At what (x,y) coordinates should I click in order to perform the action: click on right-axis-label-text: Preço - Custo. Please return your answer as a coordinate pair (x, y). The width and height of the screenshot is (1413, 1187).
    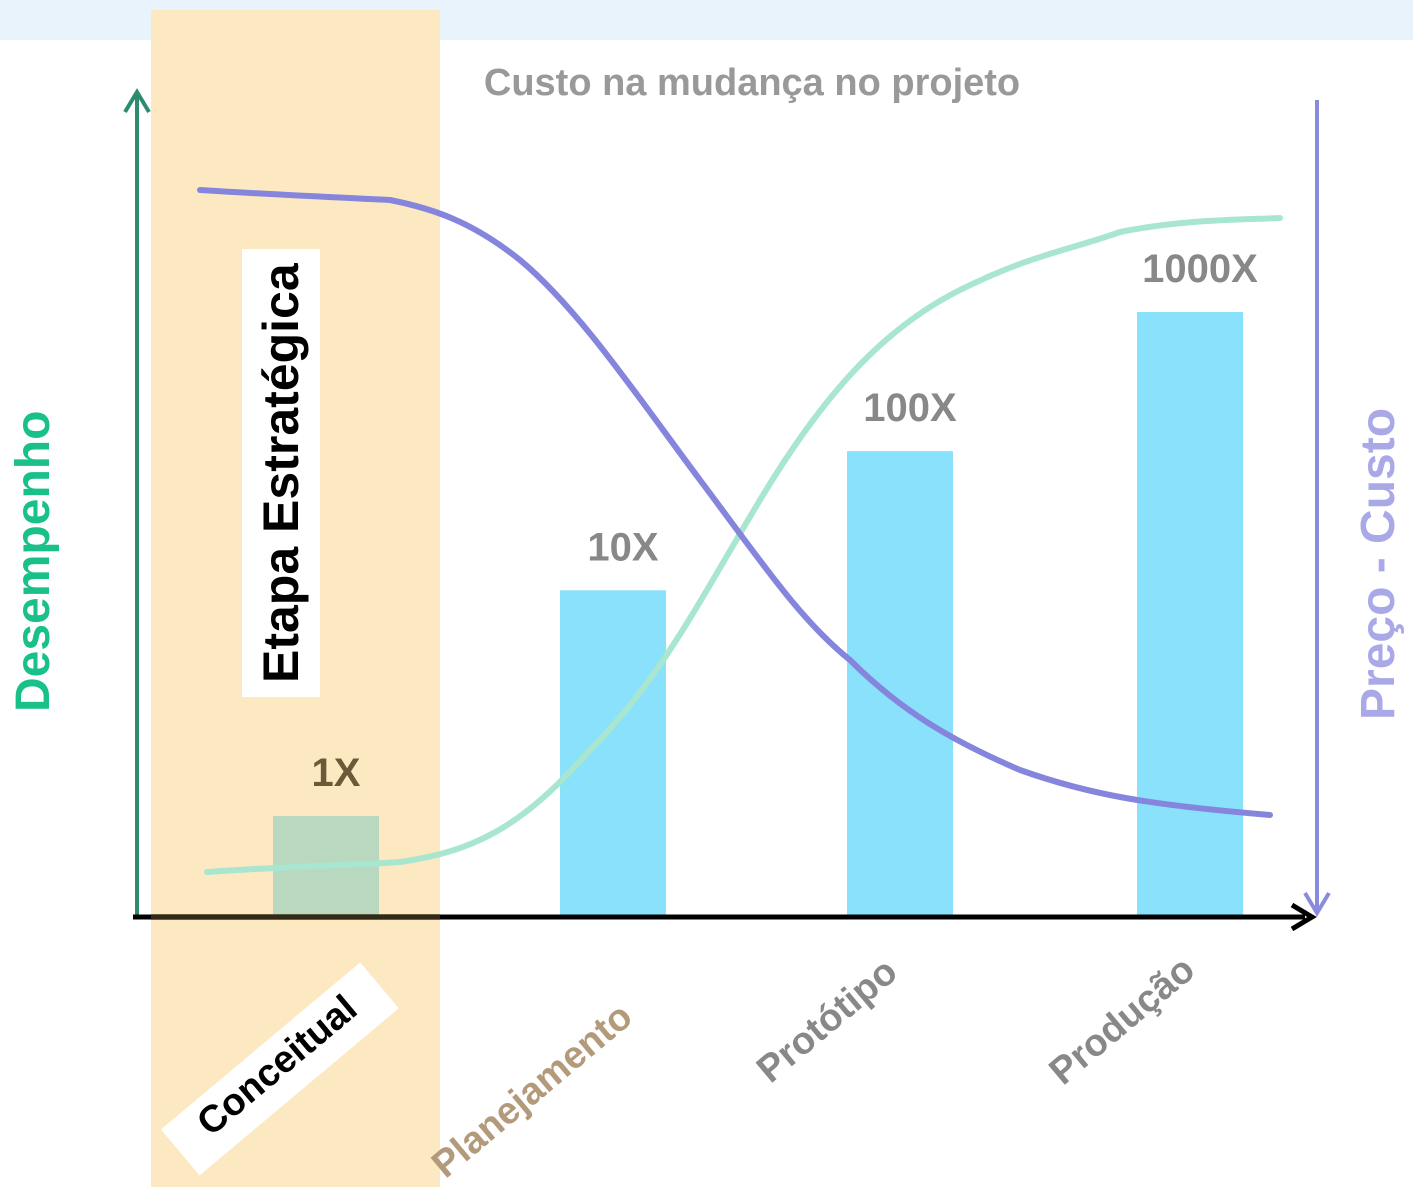
    Looking at the image, I should click on (1378, 563).